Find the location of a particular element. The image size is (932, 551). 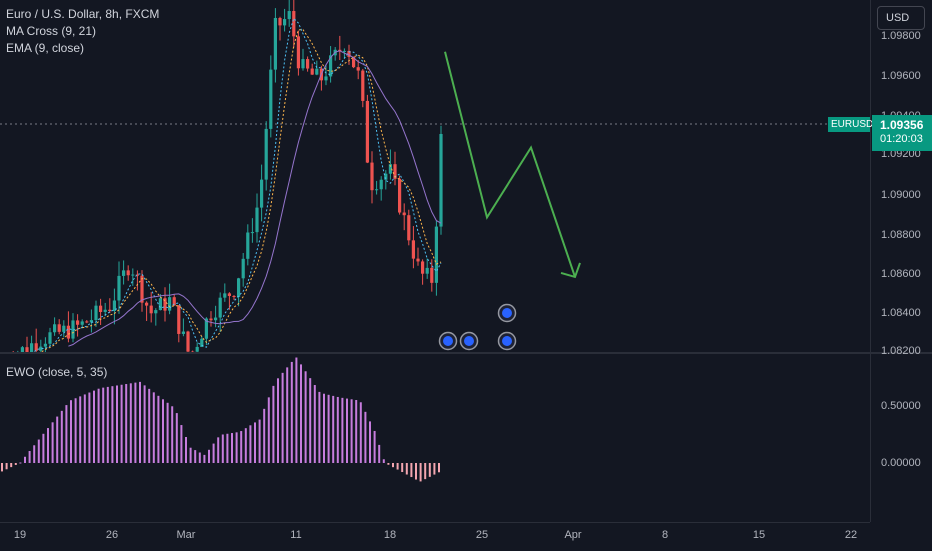

time-tick: 18 is located at coordinates (390, 535).